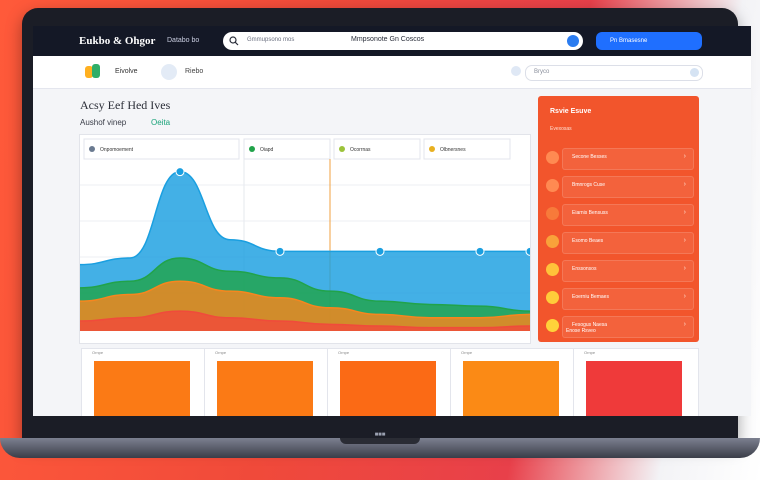 The height and width of the screenshot is (480, 760). Describe the element at coordinates (183, 40) in the screenshot. I see `nav-link: Databo bo` at that location.